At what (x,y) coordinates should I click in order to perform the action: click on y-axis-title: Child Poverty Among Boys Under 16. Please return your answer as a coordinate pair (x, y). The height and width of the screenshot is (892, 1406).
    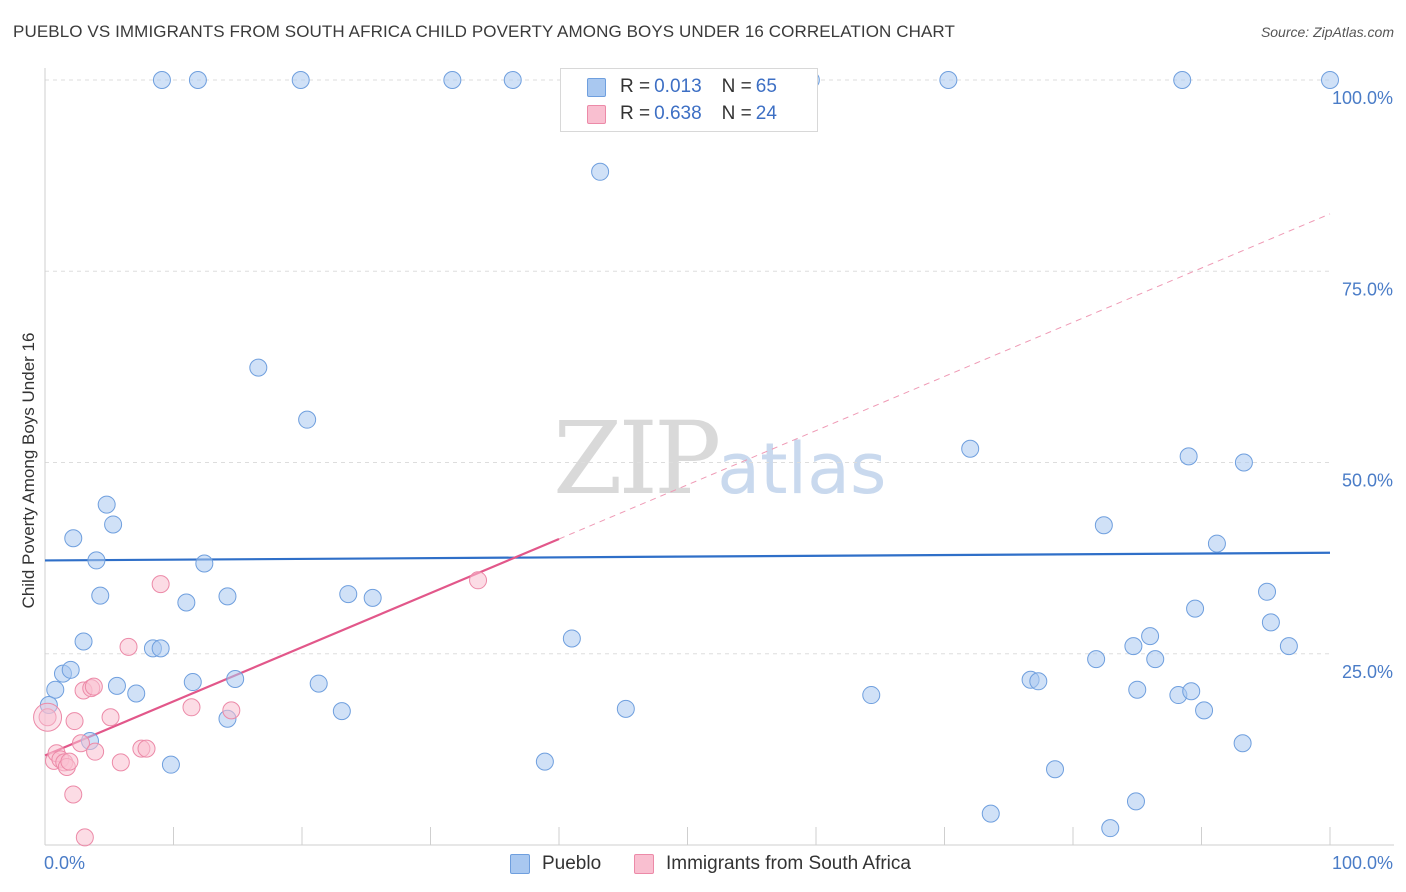
    Looking at the image, I should click on (28, 471).